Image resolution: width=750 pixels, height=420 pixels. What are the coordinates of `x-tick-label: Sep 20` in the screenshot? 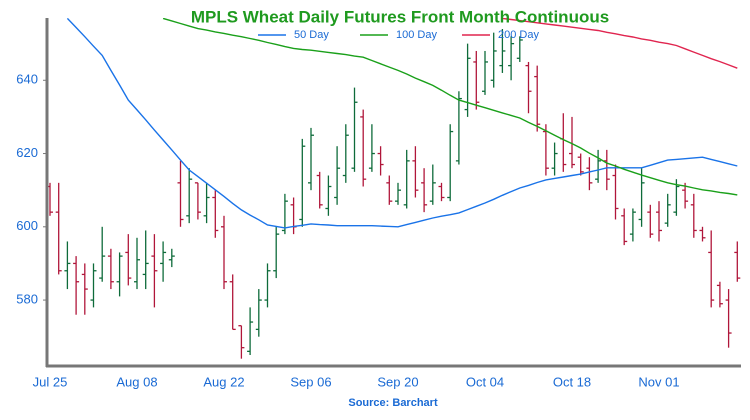 It's located at (397, 381).